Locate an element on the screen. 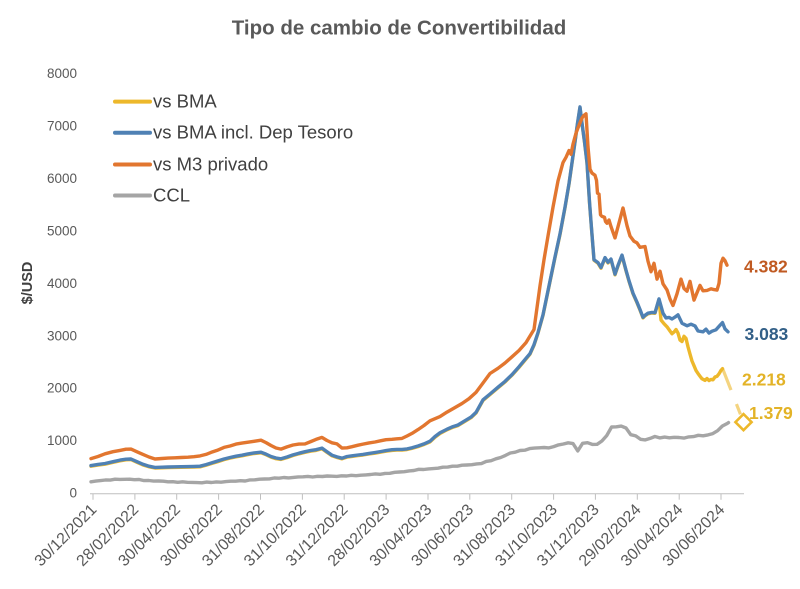 This screenshot has width=800, height=589. svg-text: 2.218 is located at coordinates (764, 379).